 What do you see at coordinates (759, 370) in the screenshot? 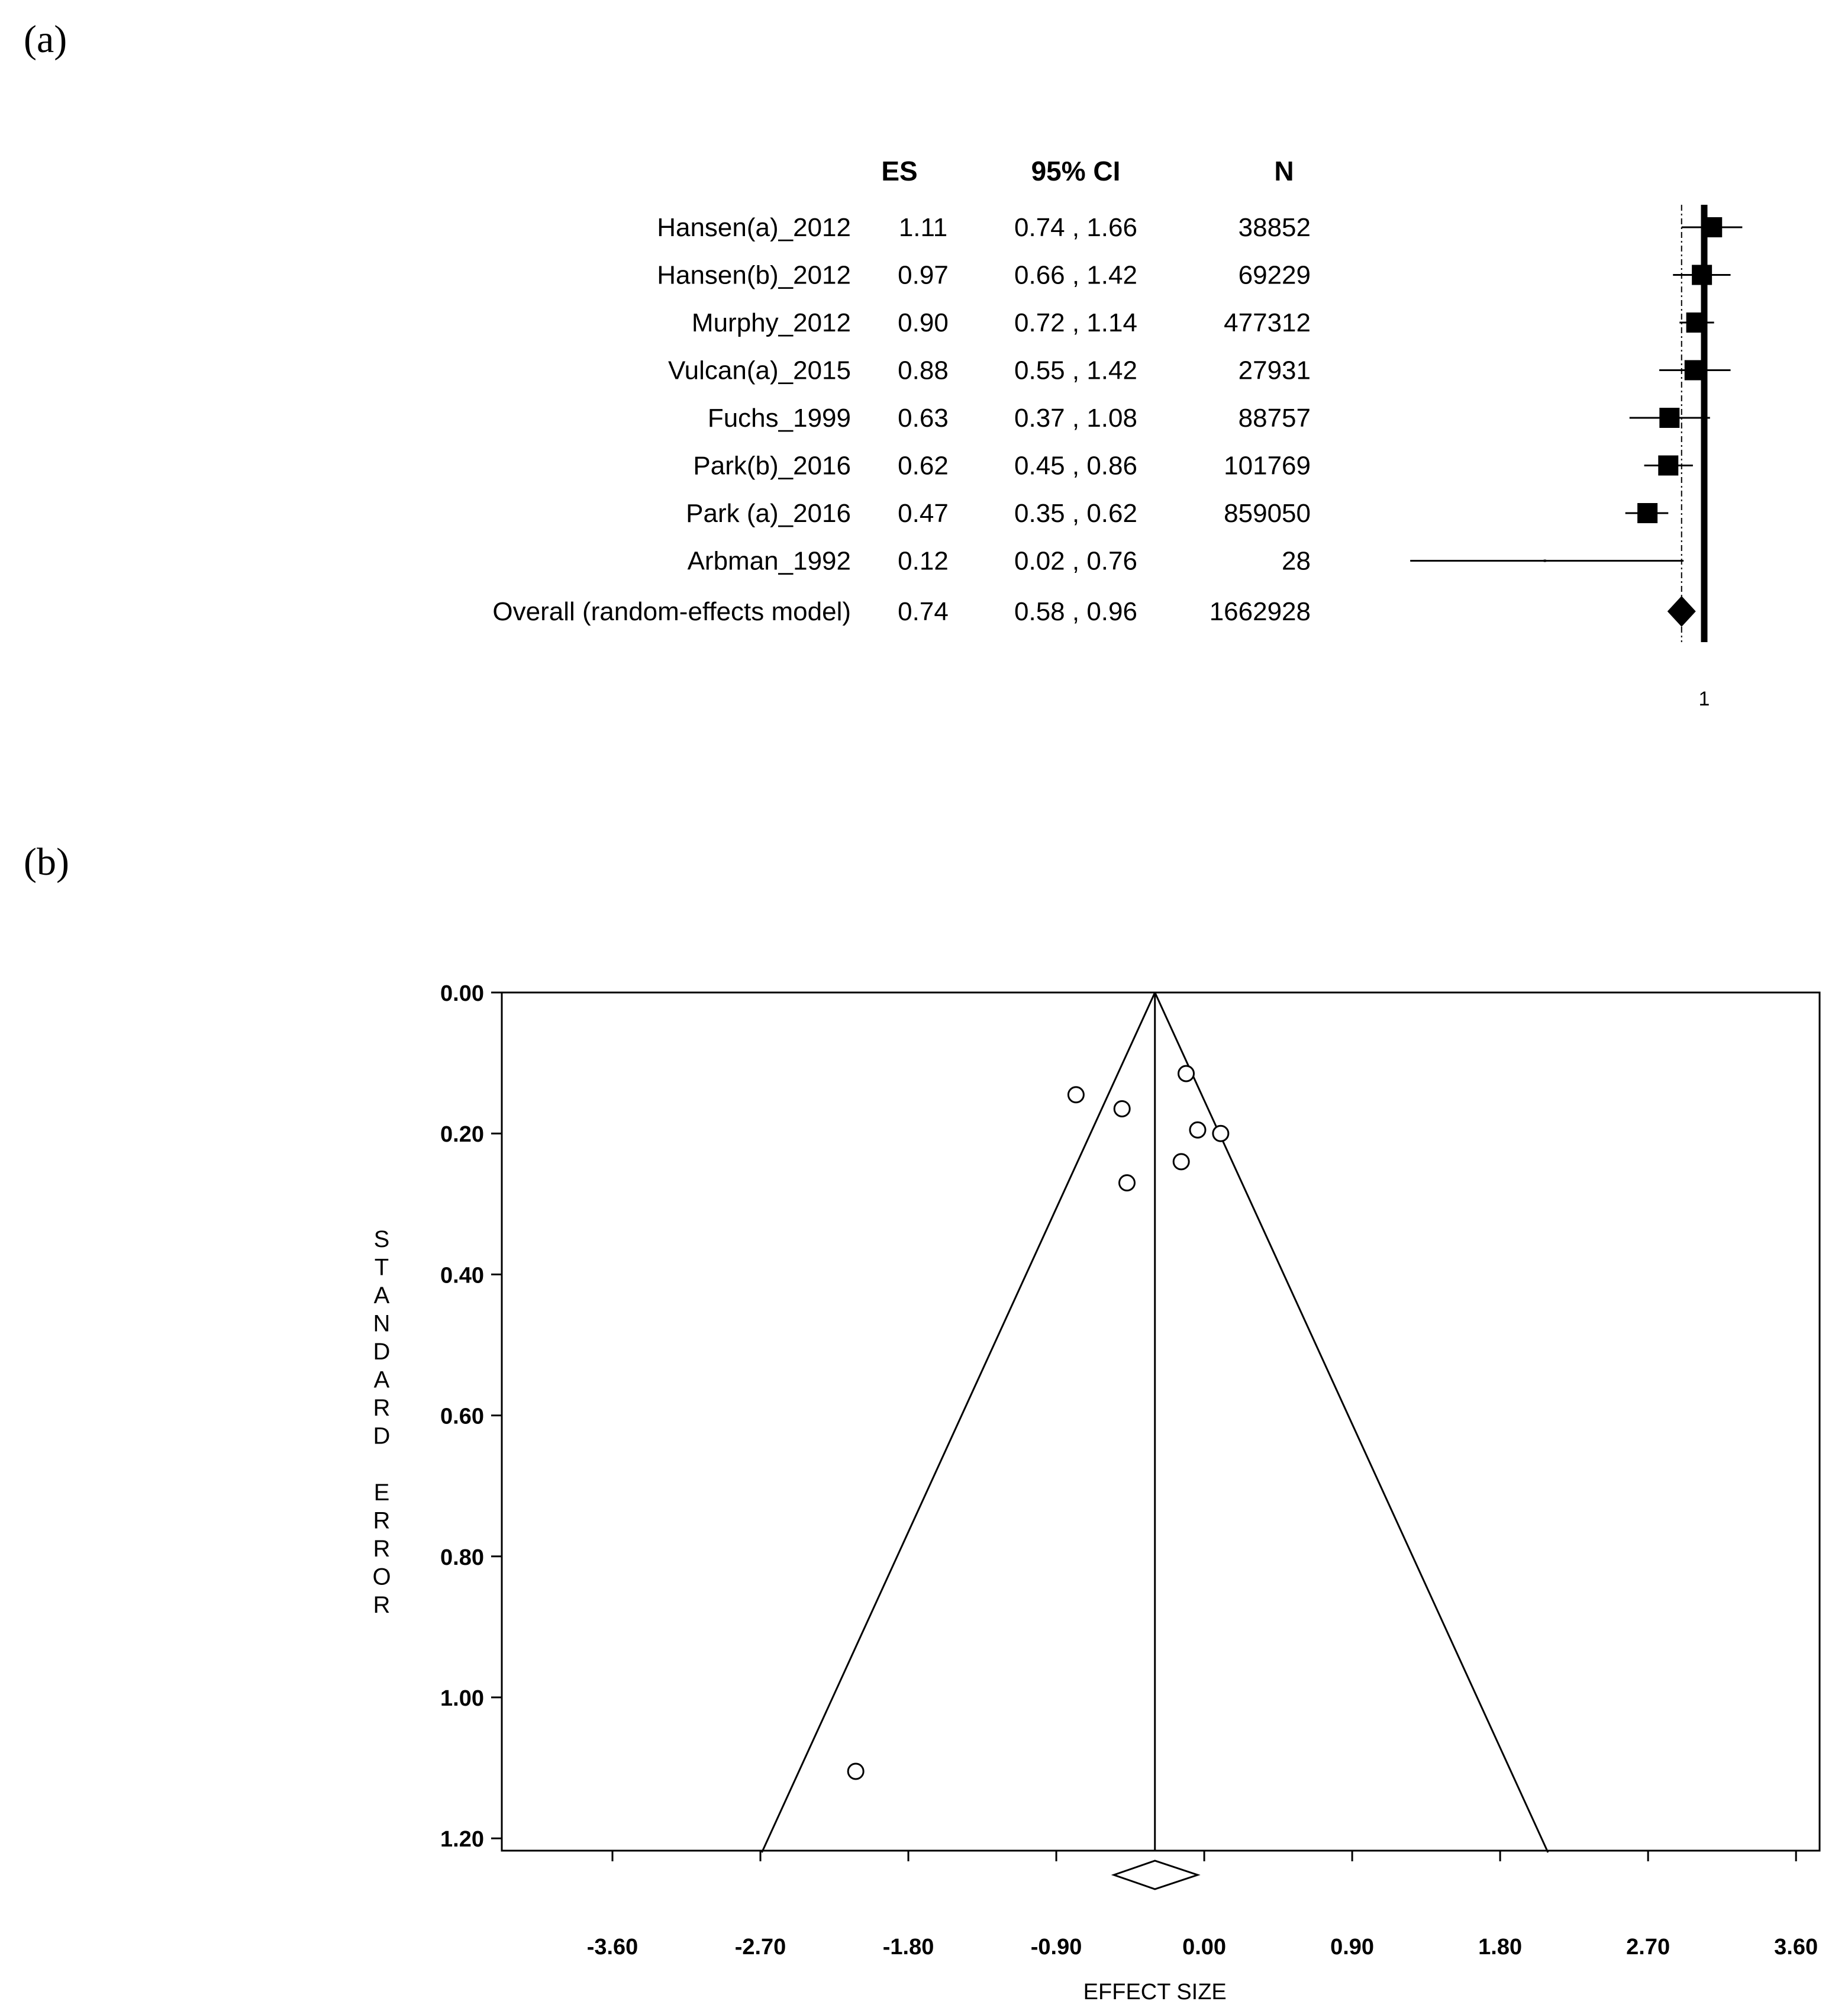
I see `study-label: Vulcan(a)_2015` at bounding box center [759, 370].